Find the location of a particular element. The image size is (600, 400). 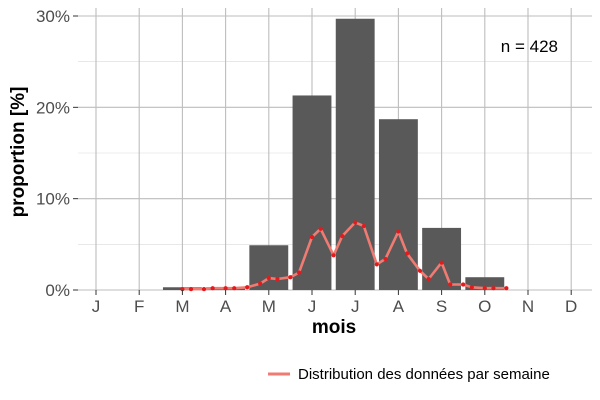

annotation-n: n = 428 is located at coordinates (529, 46).